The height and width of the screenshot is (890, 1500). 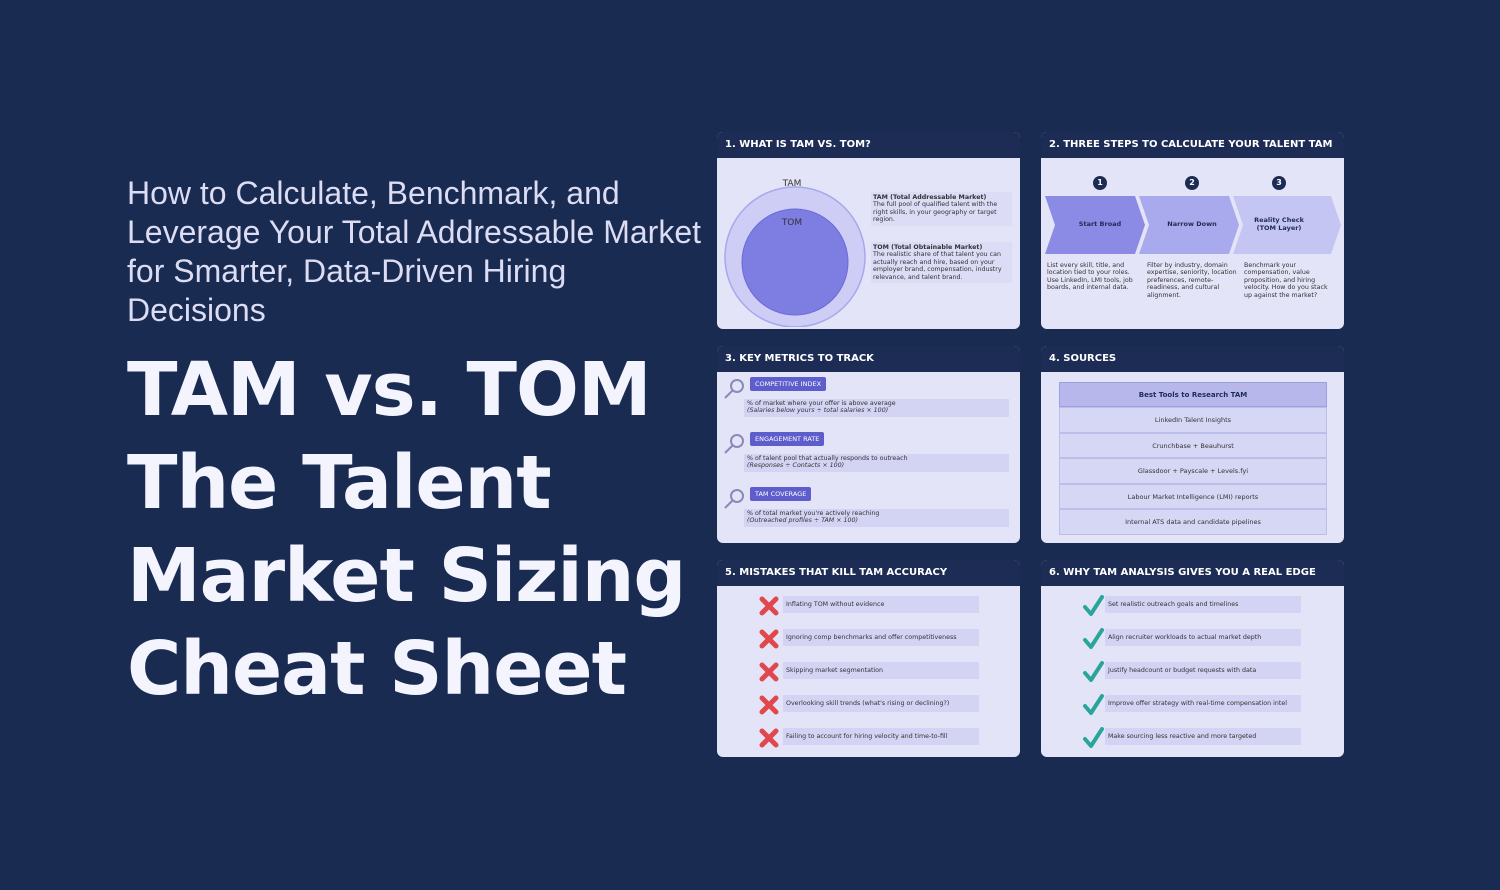 What do you see at coordinates (868, 573) in the screenshot?
I see `card-title: 5. MISTAKES THAT KILL TAM ACCURACY` at bounding box center [868, 573].